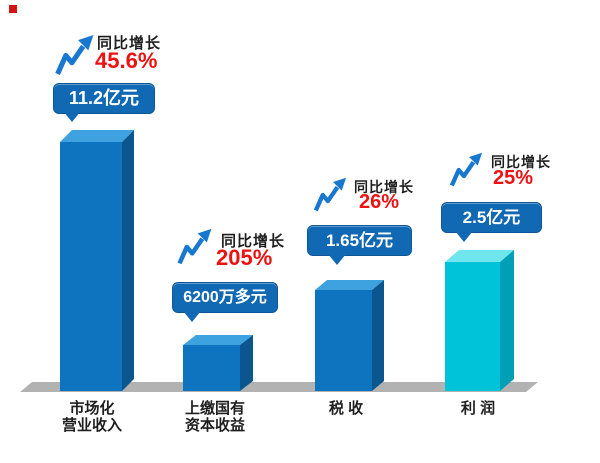  What do you see at coordinates (359, 240) in the screenshot?
I see `value-bubble: 1.65亿元` at bounding box center [359, 240].